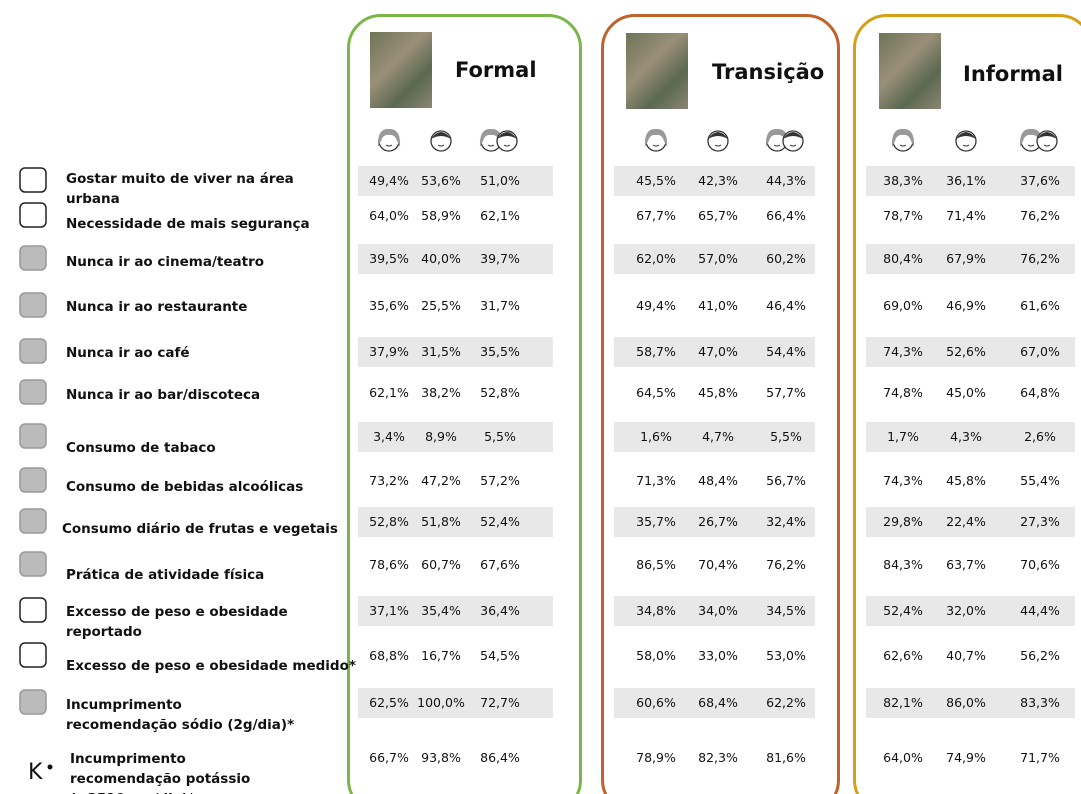 This screenshot has height=794, width=1081. What do you see at coordinates (656, 215) in the screenshot?
I see `cell-value: 67,7%` at bounding box center [656, 215].